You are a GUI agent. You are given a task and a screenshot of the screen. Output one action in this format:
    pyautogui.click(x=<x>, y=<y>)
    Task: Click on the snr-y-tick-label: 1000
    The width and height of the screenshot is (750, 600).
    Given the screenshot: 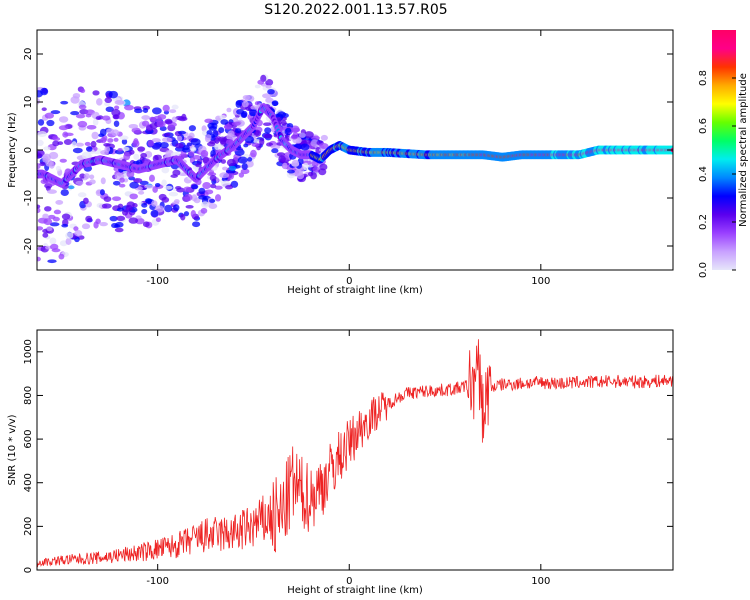 What is the action you would take?
    pyautogui.click(x=28, y=351)
    